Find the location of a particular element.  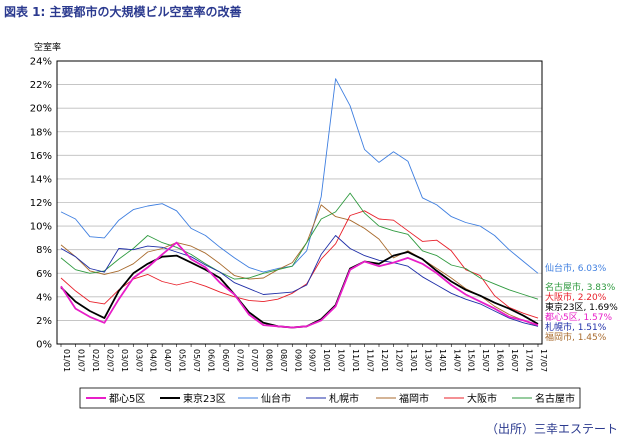

x-tick-label: 05/01 is located at coordinates (182, 360).